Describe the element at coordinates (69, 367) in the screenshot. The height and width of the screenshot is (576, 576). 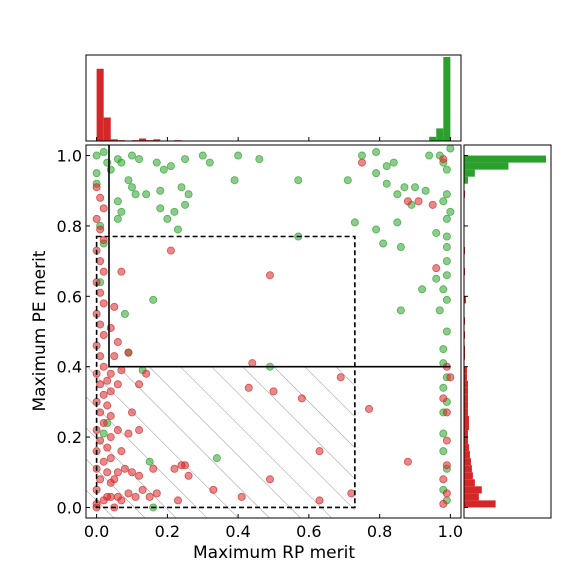
I see `y-tick-label: 0.4` at that location.